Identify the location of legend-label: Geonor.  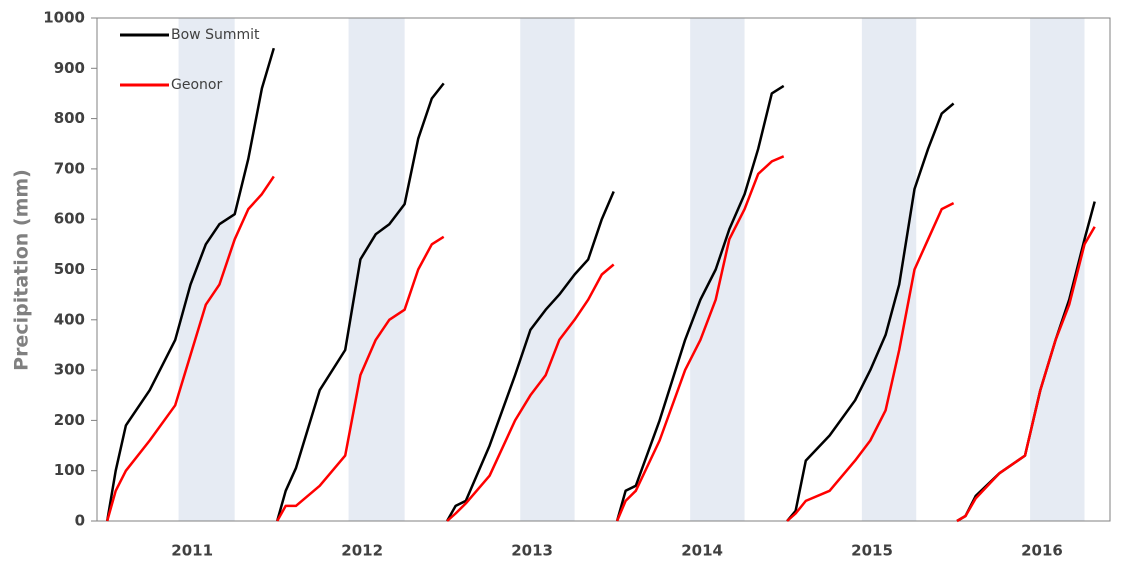
(196, 85).